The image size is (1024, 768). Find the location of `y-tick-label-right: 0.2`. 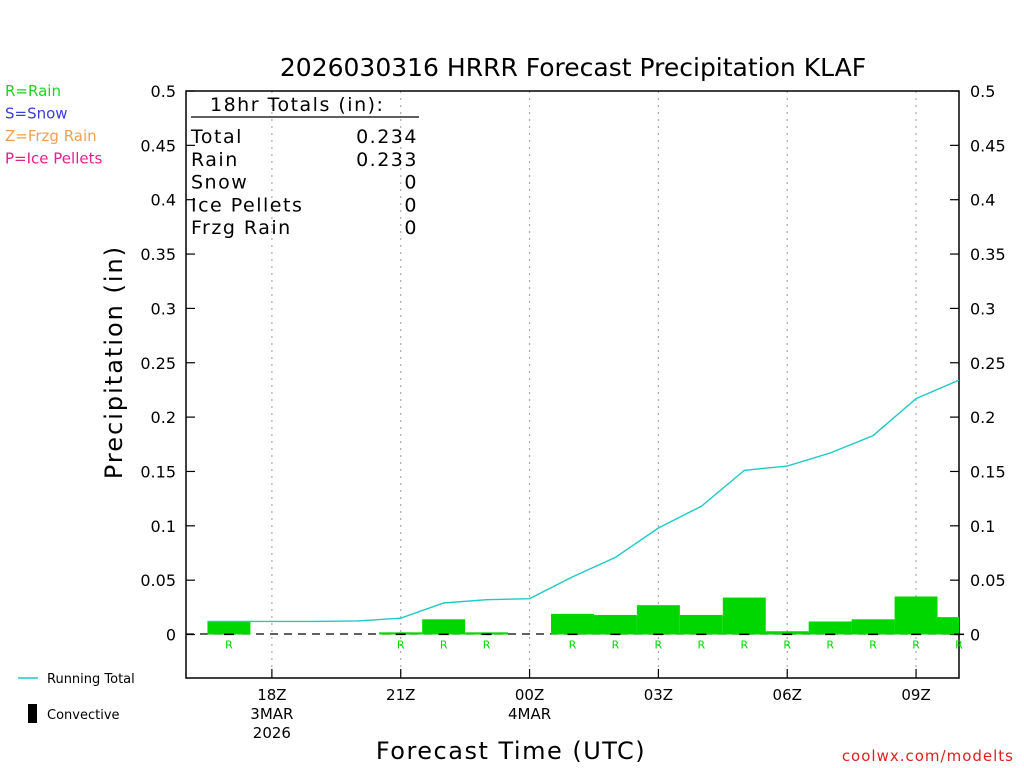

y-tick-label-right: 0.2 is located at coordinates (982, 417).